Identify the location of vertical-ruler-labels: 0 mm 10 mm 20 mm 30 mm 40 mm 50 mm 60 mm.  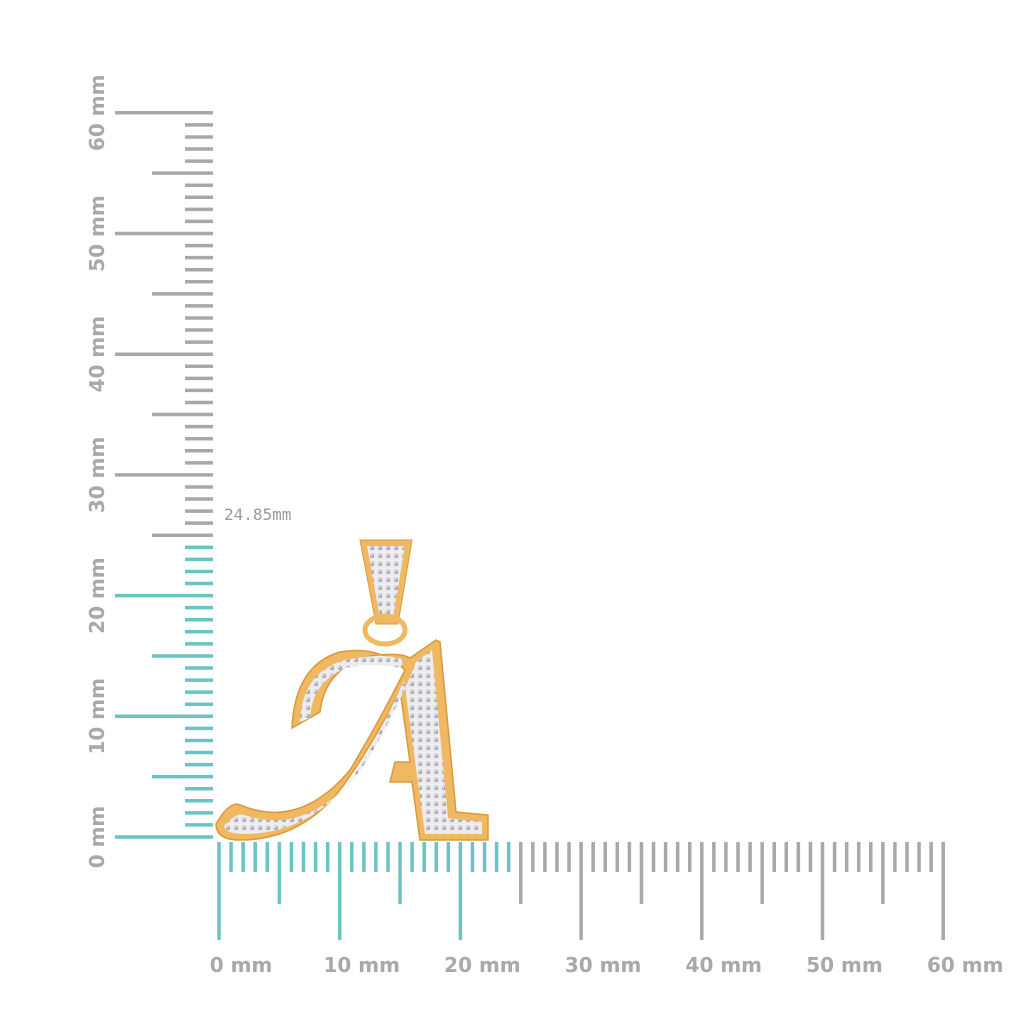
(97, 472).